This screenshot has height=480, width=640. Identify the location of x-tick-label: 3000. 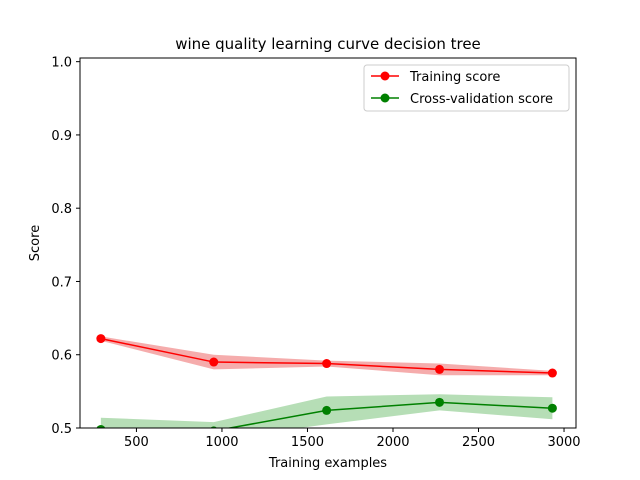
(563, 442).